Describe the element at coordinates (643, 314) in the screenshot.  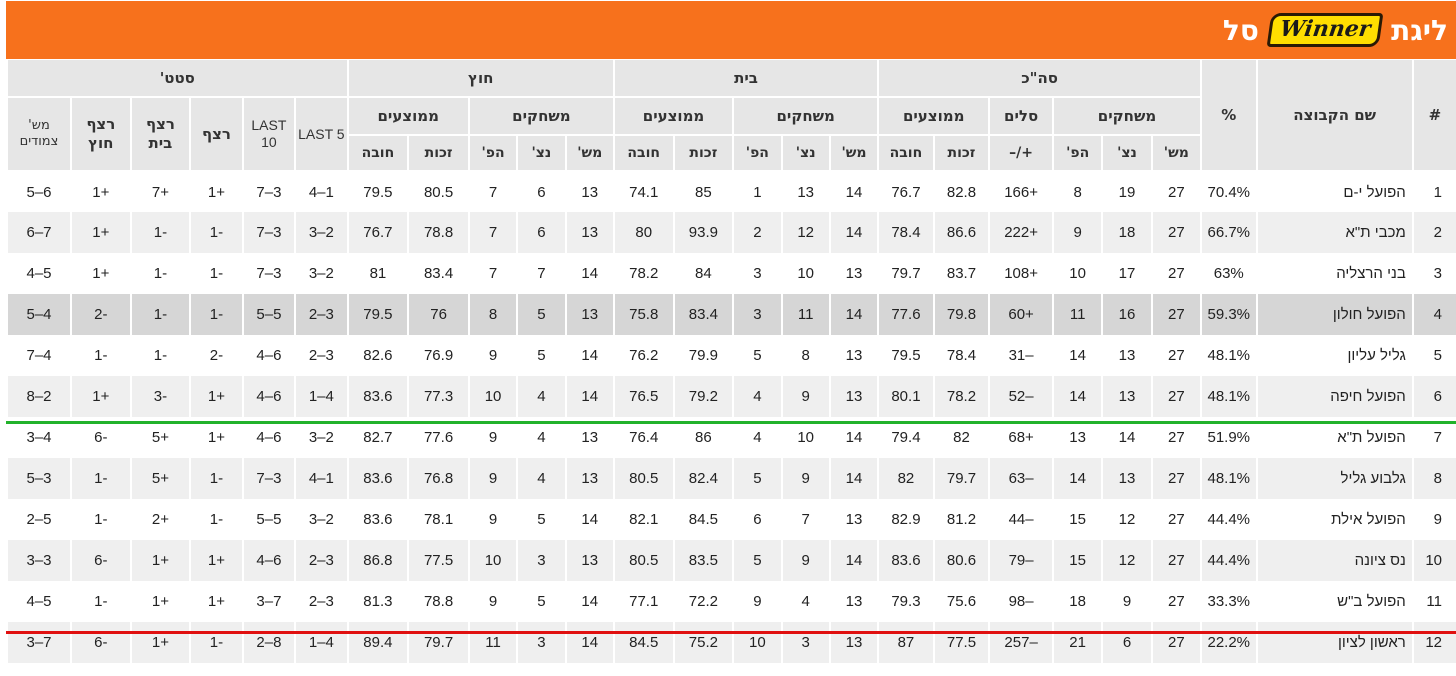
I see `home-against-cell: 75.8` at that location.